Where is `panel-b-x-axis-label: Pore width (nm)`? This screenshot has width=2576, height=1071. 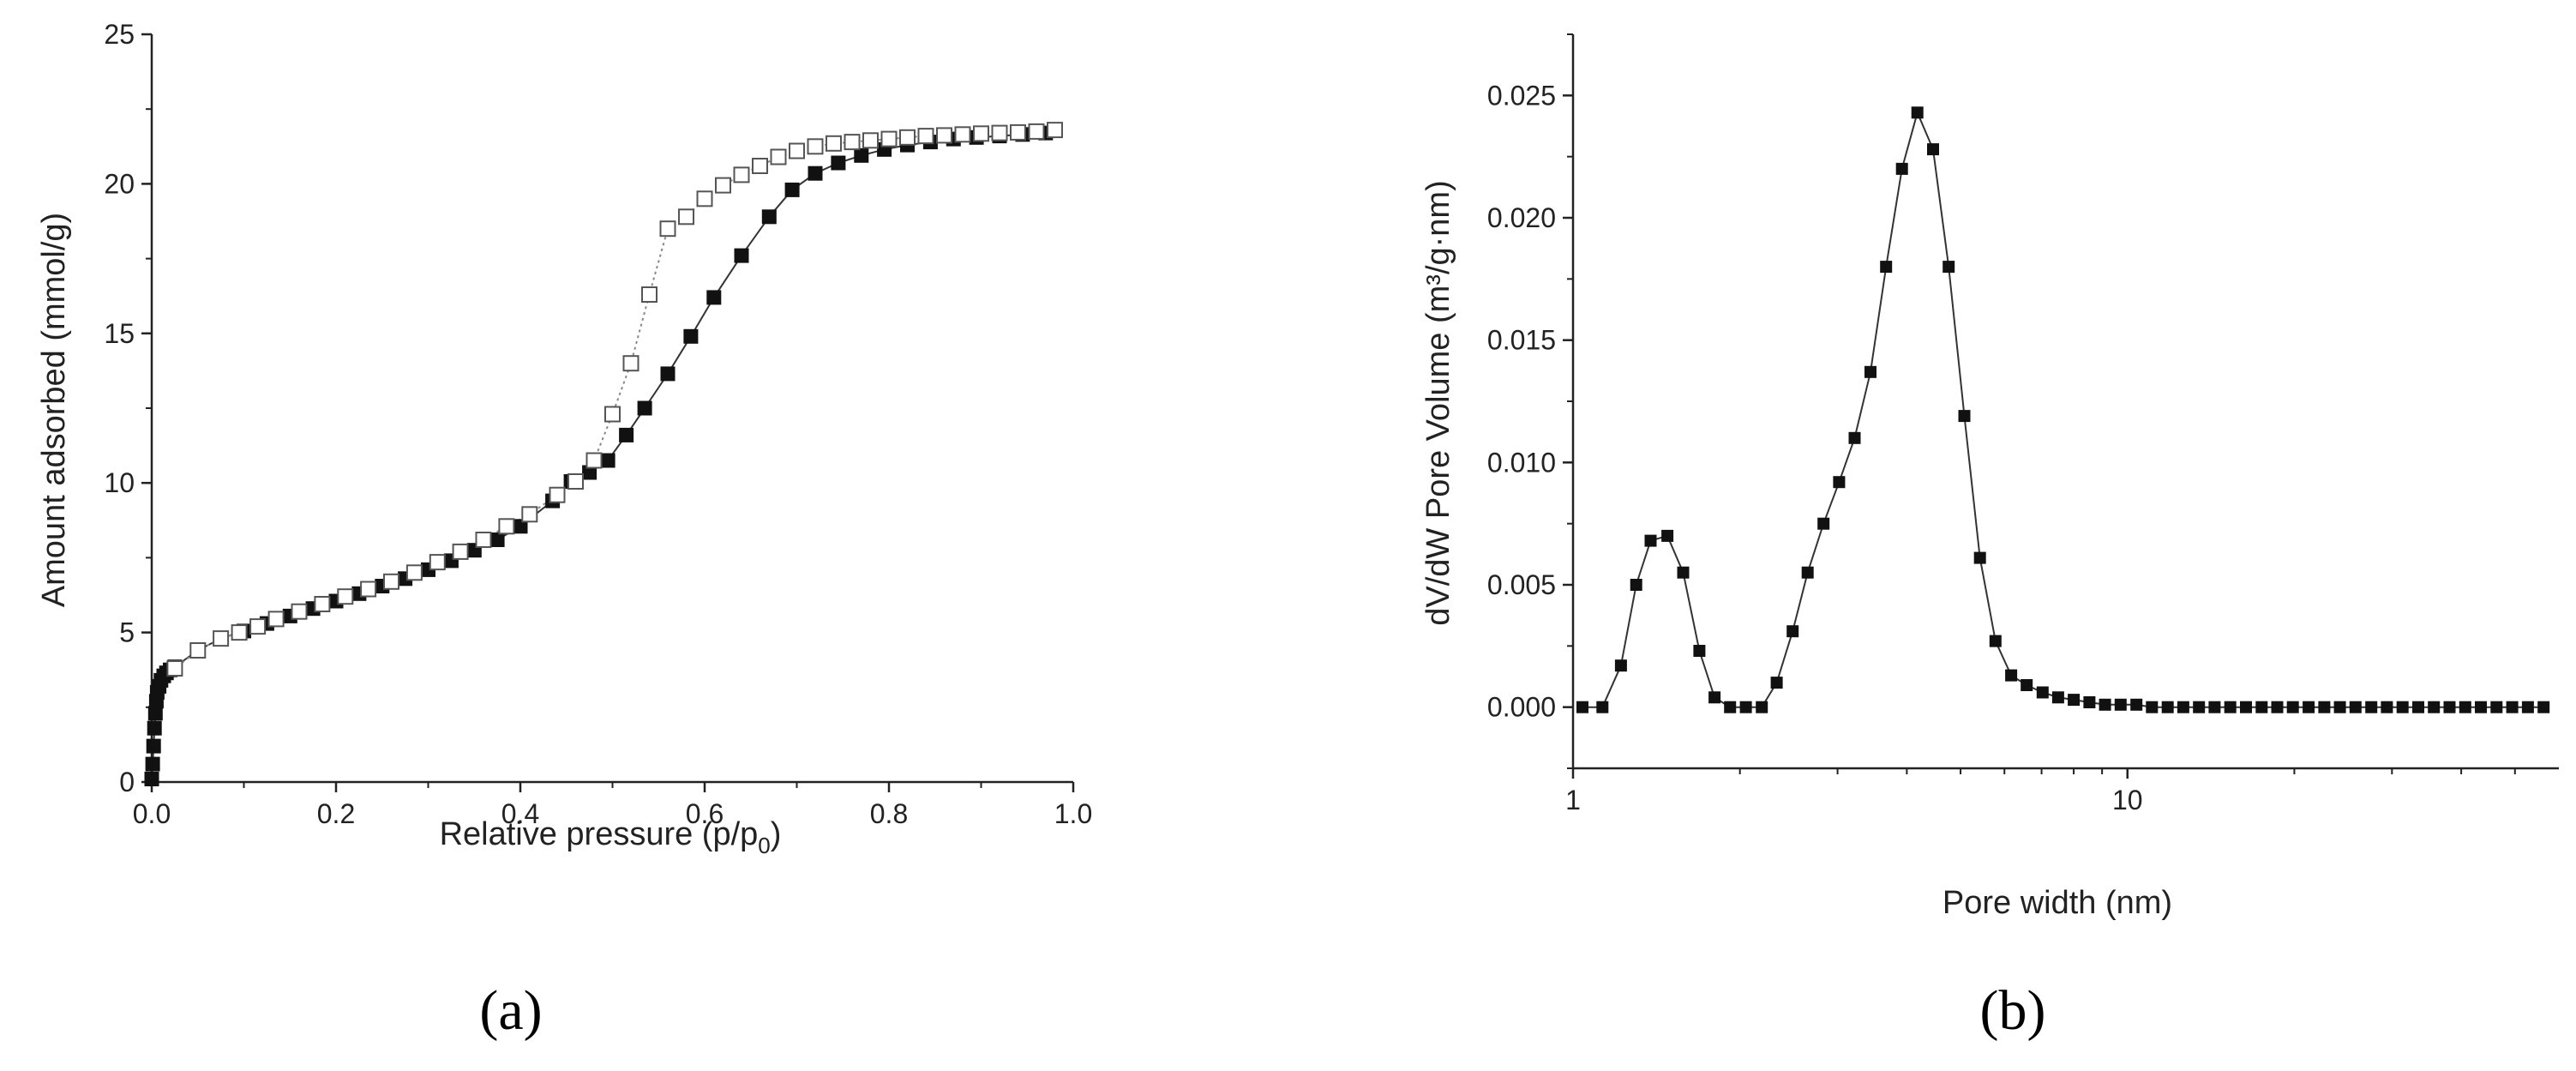
panel-b-x-axis-label: Pore width (nm) is located at coordinates (2057, 903).